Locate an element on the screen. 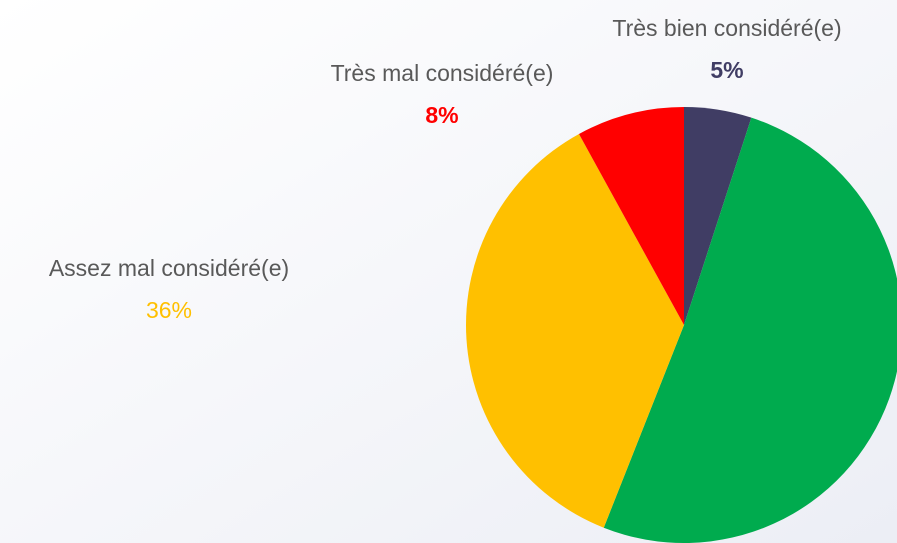 The height and width of the screenshot is (543, 897). slice-label: Très mal considéré(e) is located at coordinates (442, 73).